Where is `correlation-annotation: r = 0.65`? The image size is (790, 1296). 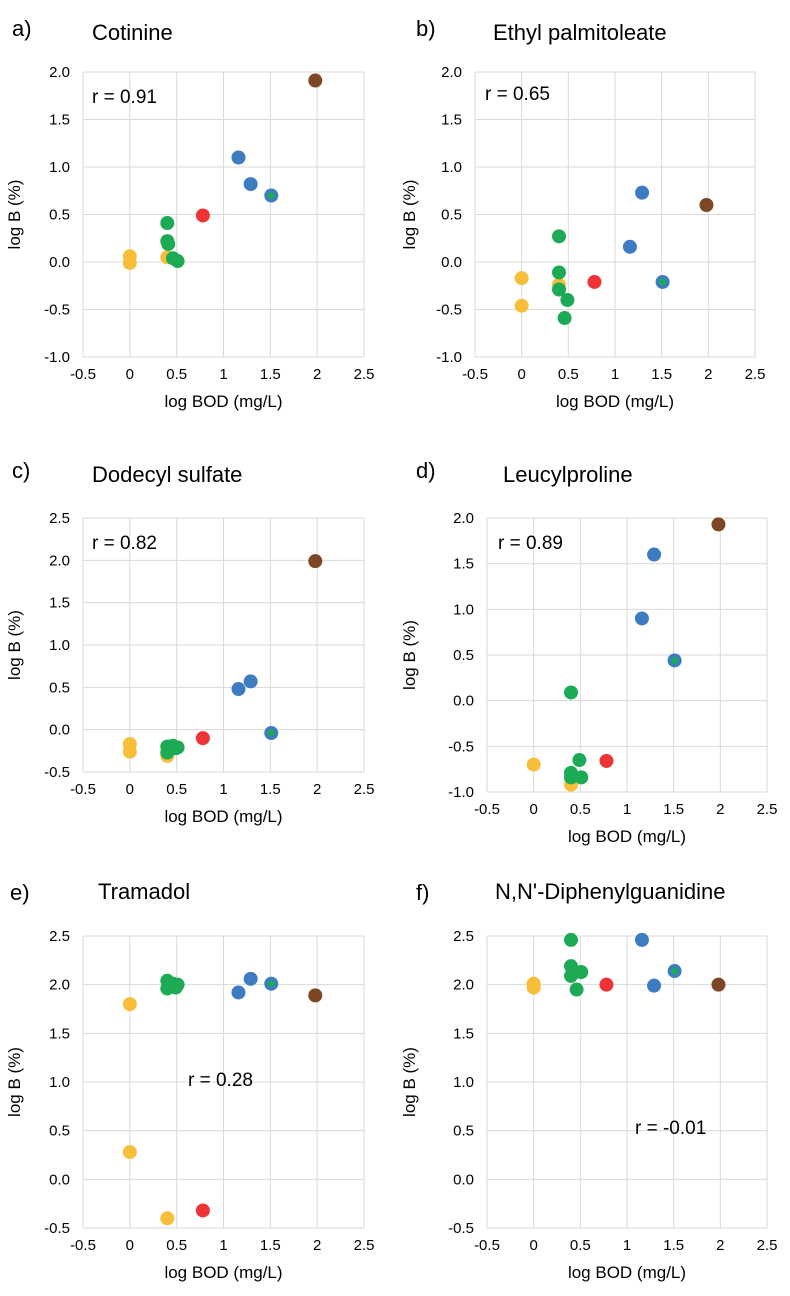 correlation-annotation: r = 0.65 is located at coordinates (517, 94).